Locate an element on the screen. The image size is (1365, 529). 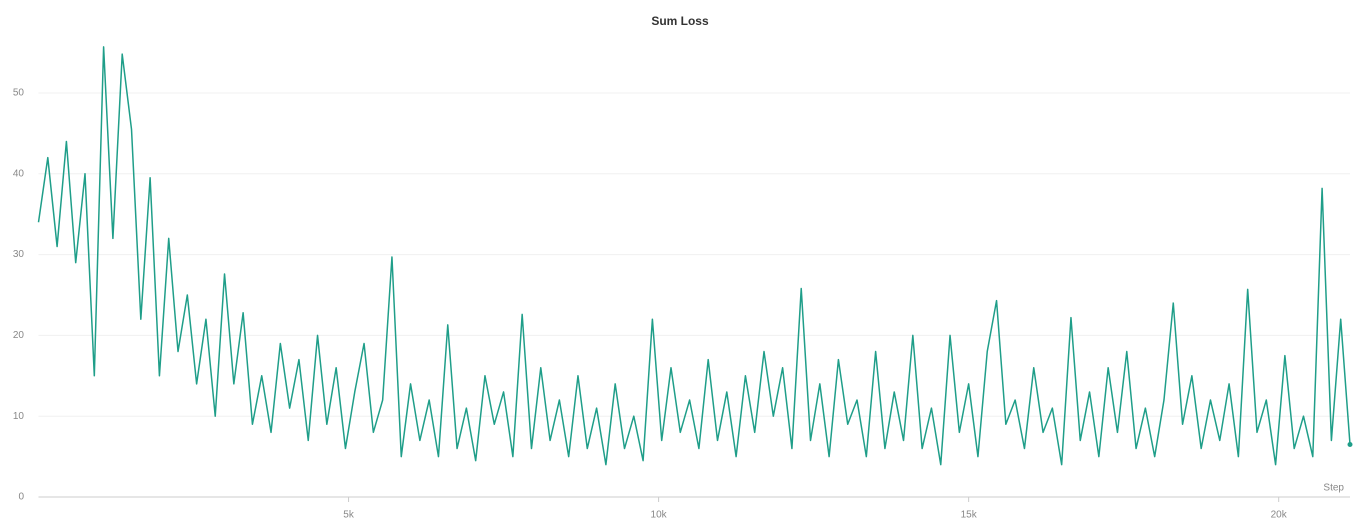
y-tick-label: 20 is located at coordinates (19, 335).